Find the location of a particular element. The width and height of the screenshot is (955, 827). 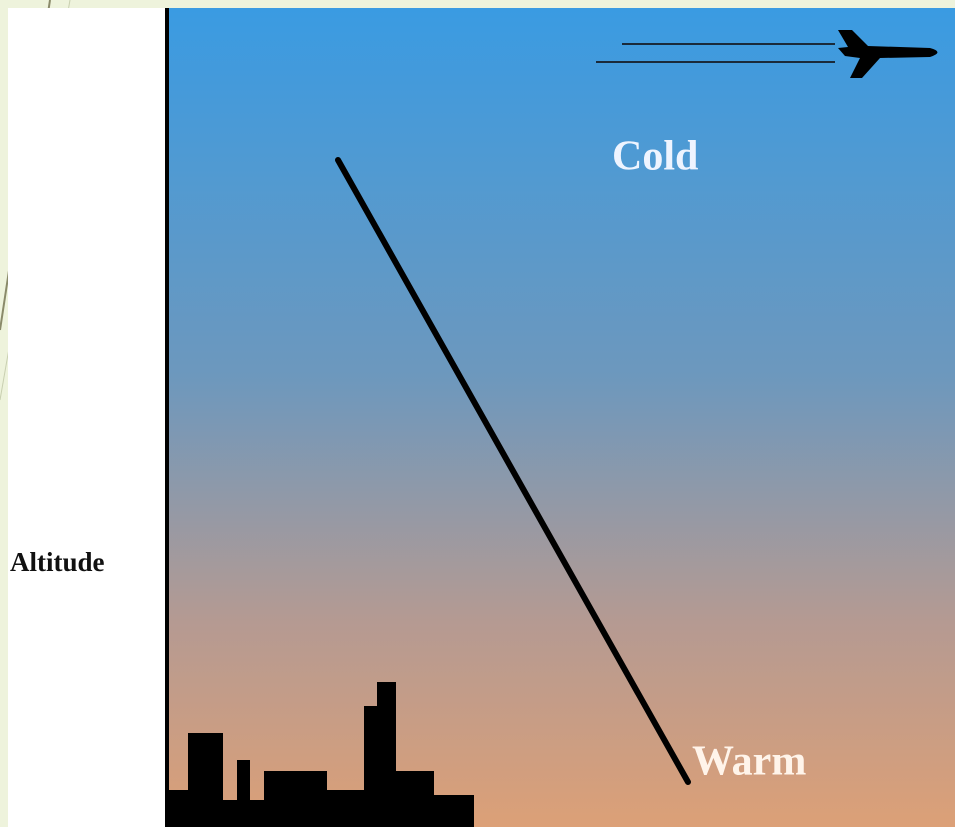

city-silhouette is located at coordinates (321, 754).